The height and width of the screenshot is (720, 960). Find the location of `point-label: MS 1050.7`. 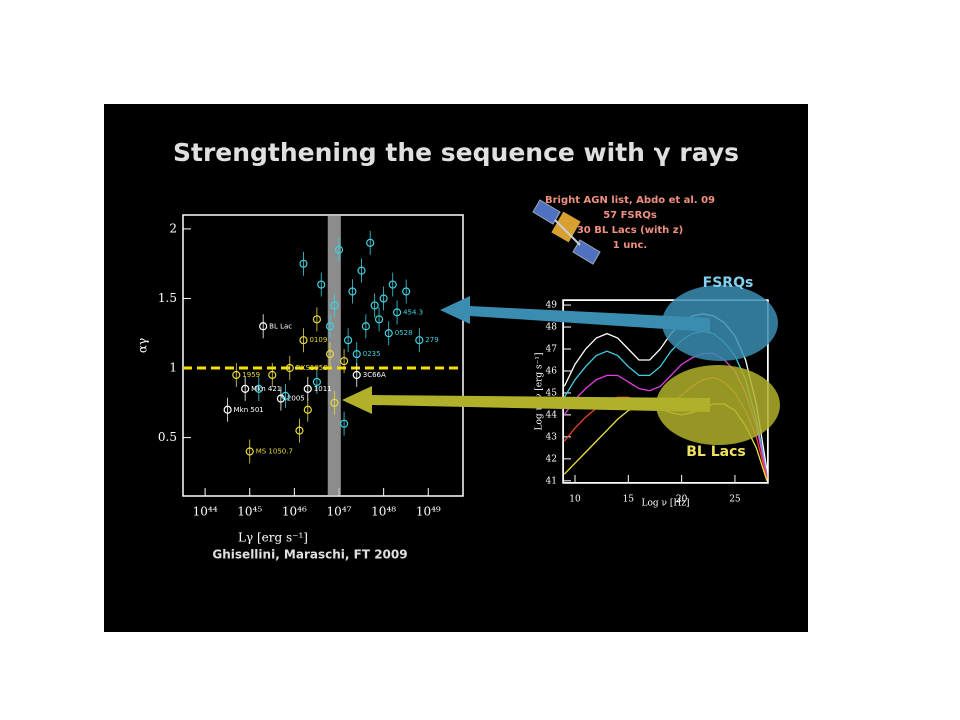

point-label: MS 1050.7 is located at coordinates (274, 451).